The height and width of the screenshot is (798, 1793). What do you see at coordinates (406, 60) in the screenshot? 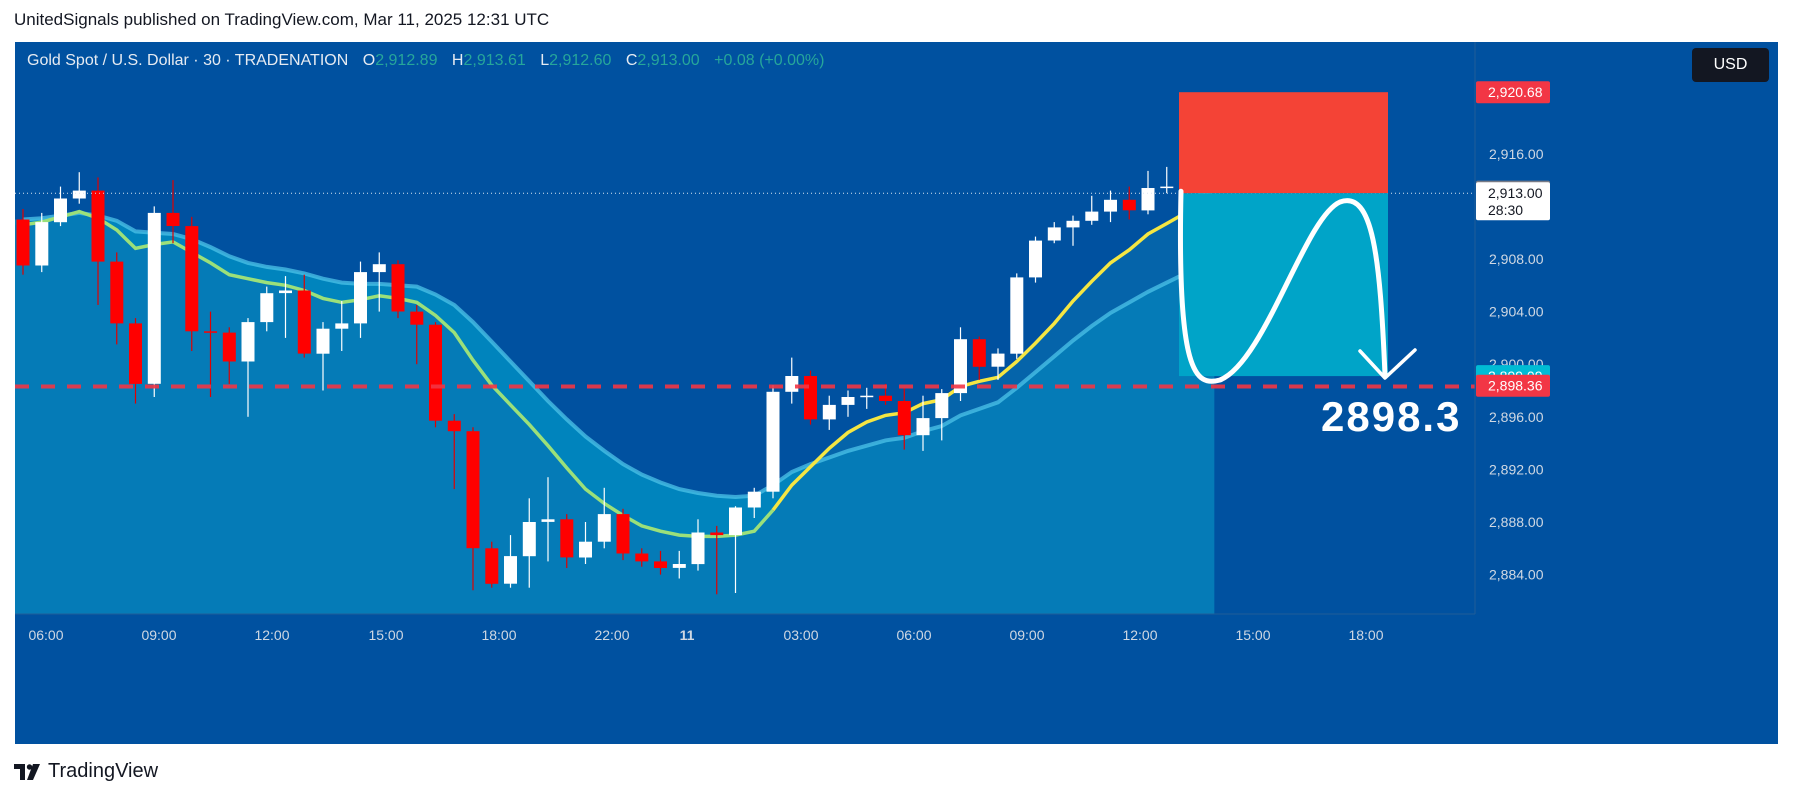
I see `open-value: 2,912.89` at bounding box center [406, 60].